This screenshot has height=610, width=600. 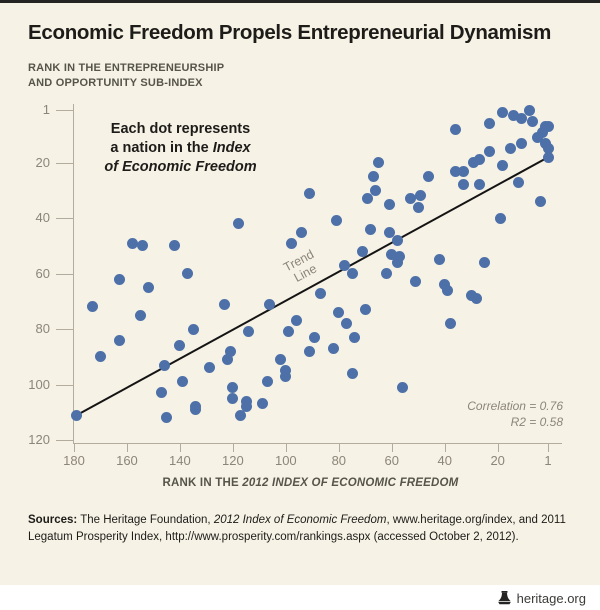 What do you see at coordinates (180, 129) in the screenshot?
I see `annotation-line1: Each dot represents` at bounding box center [180, 129].